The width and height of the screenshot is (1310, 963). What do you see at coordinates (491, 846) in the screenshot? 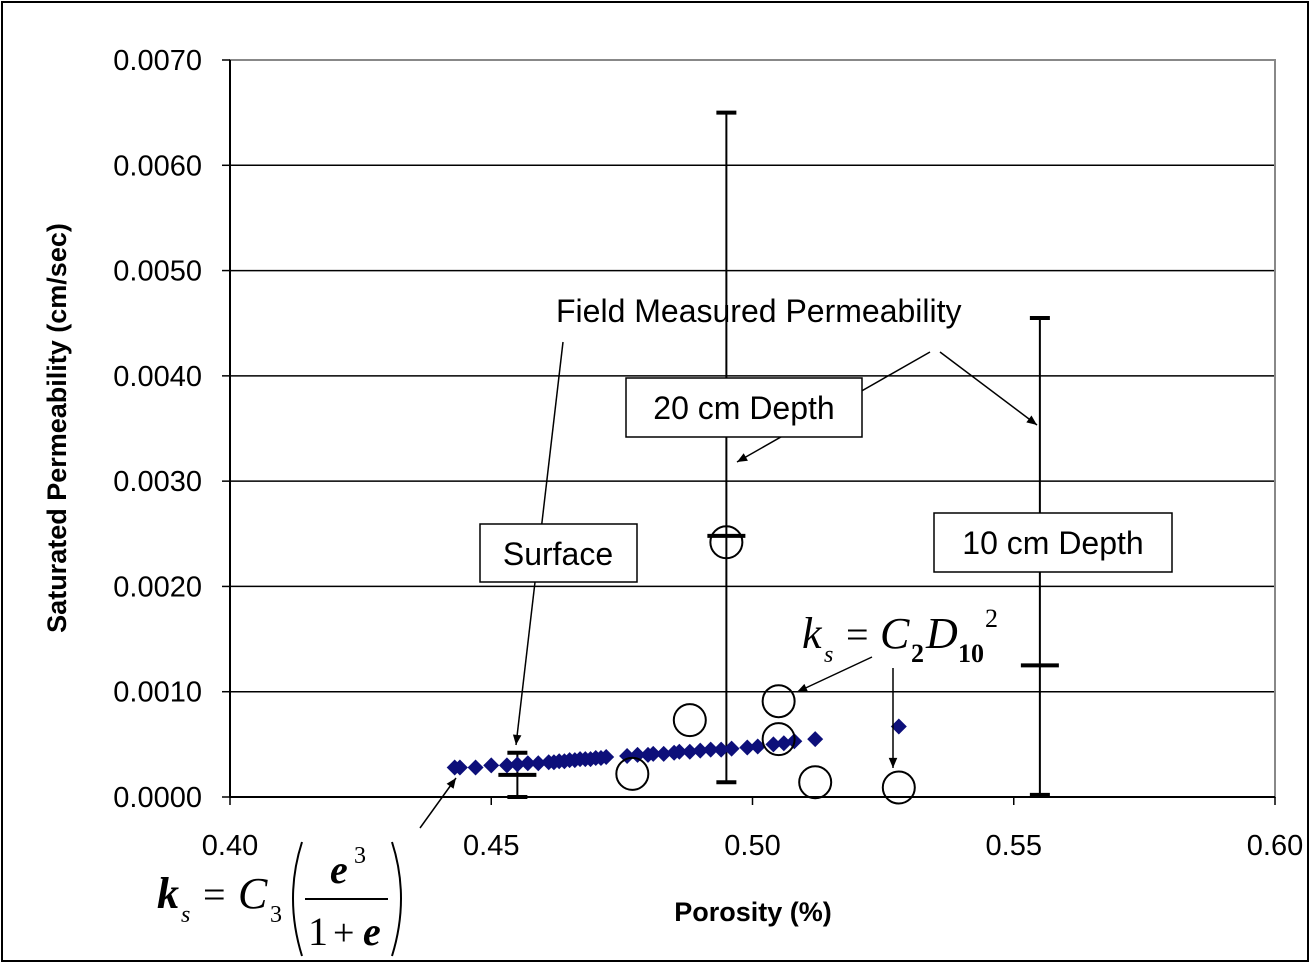
I see `x-tick-label: 0.45` at bounding box center [491, 846].